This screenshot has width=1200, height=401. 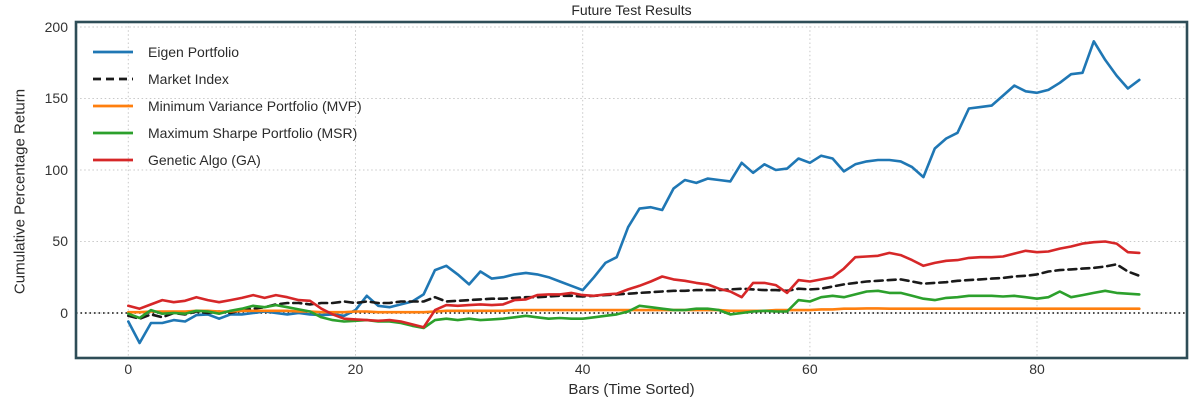 I want to click on legend-item-maximum-sharpe-portfolio: Maximum Sharpe Portfolio (MSR), so click(x=227, y=132).